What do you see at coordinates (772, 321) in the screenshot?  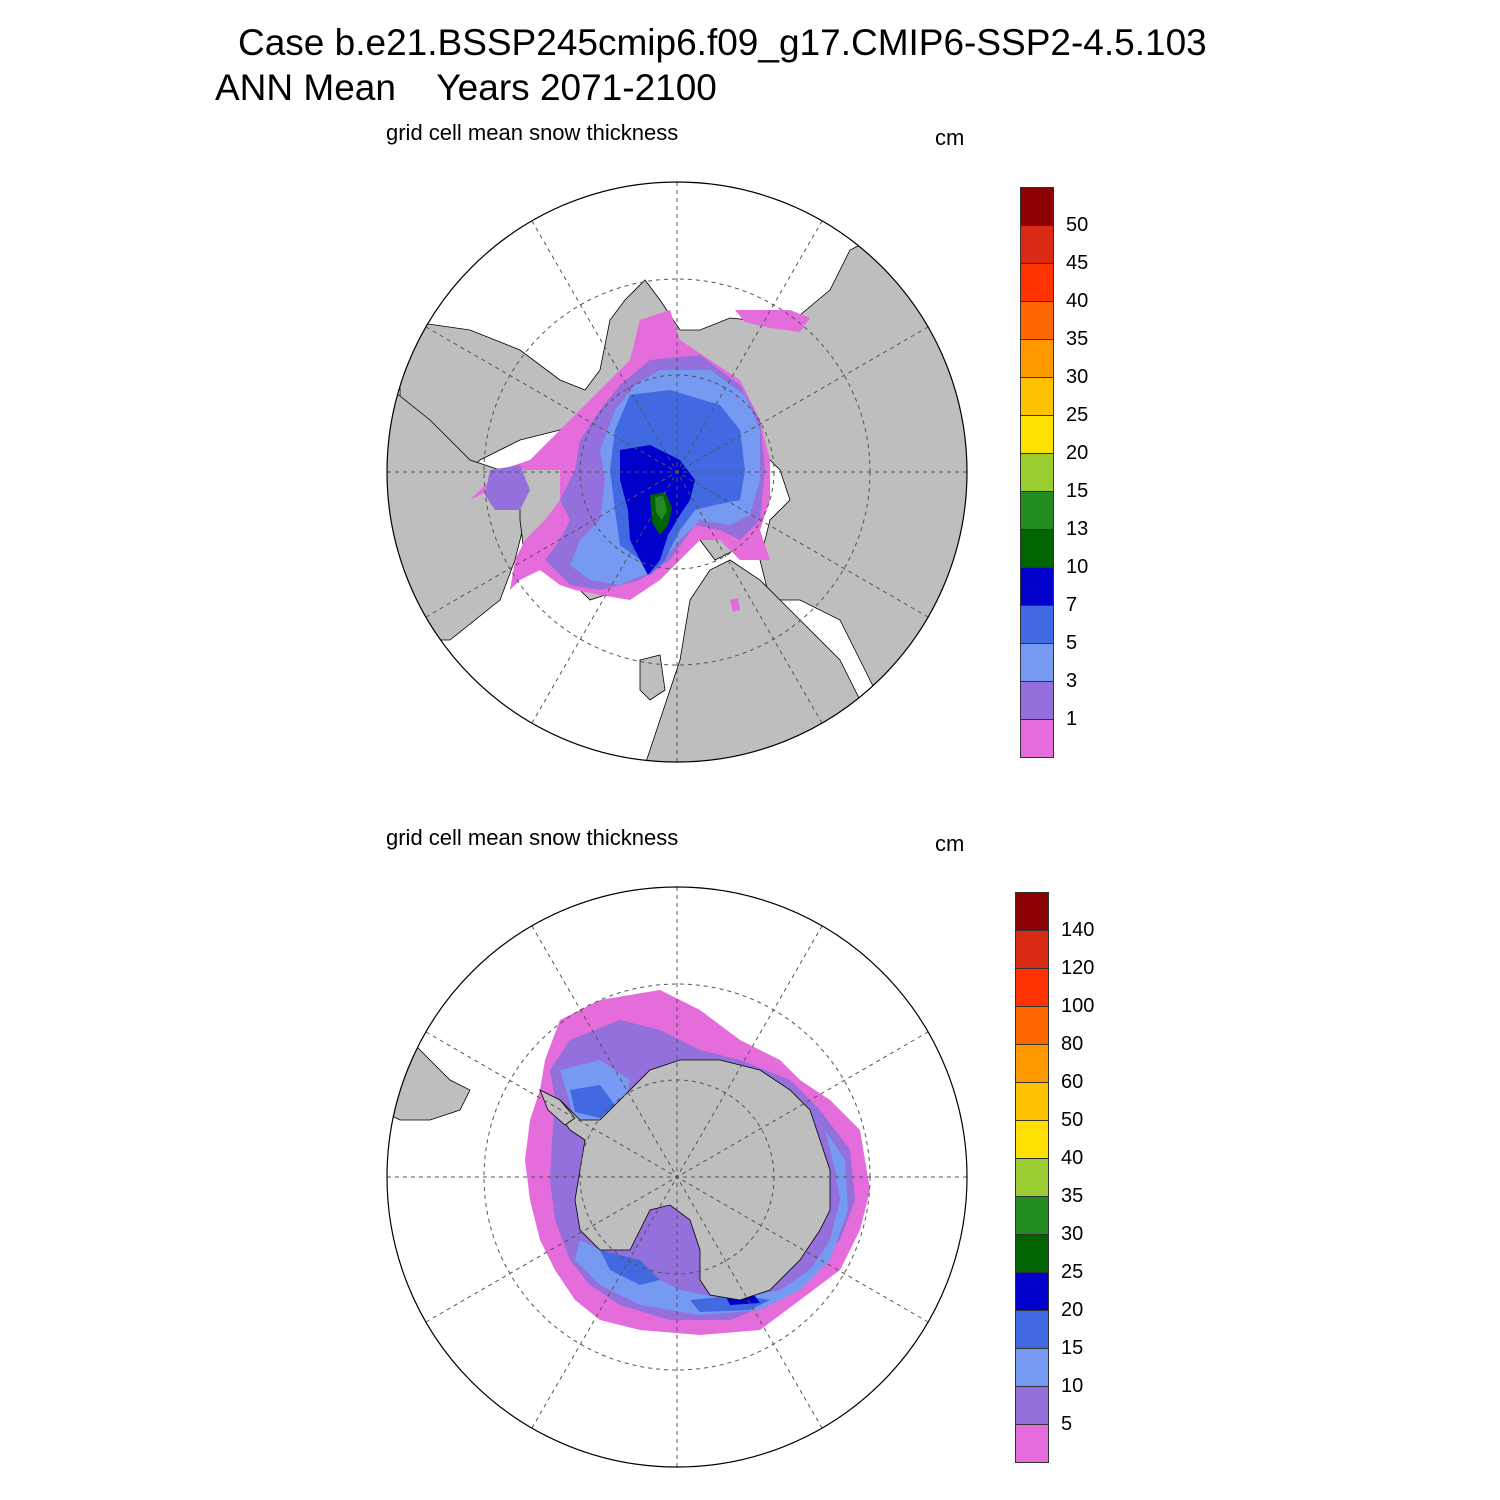 I see `snow-bering` at bounding box center [772, 321].